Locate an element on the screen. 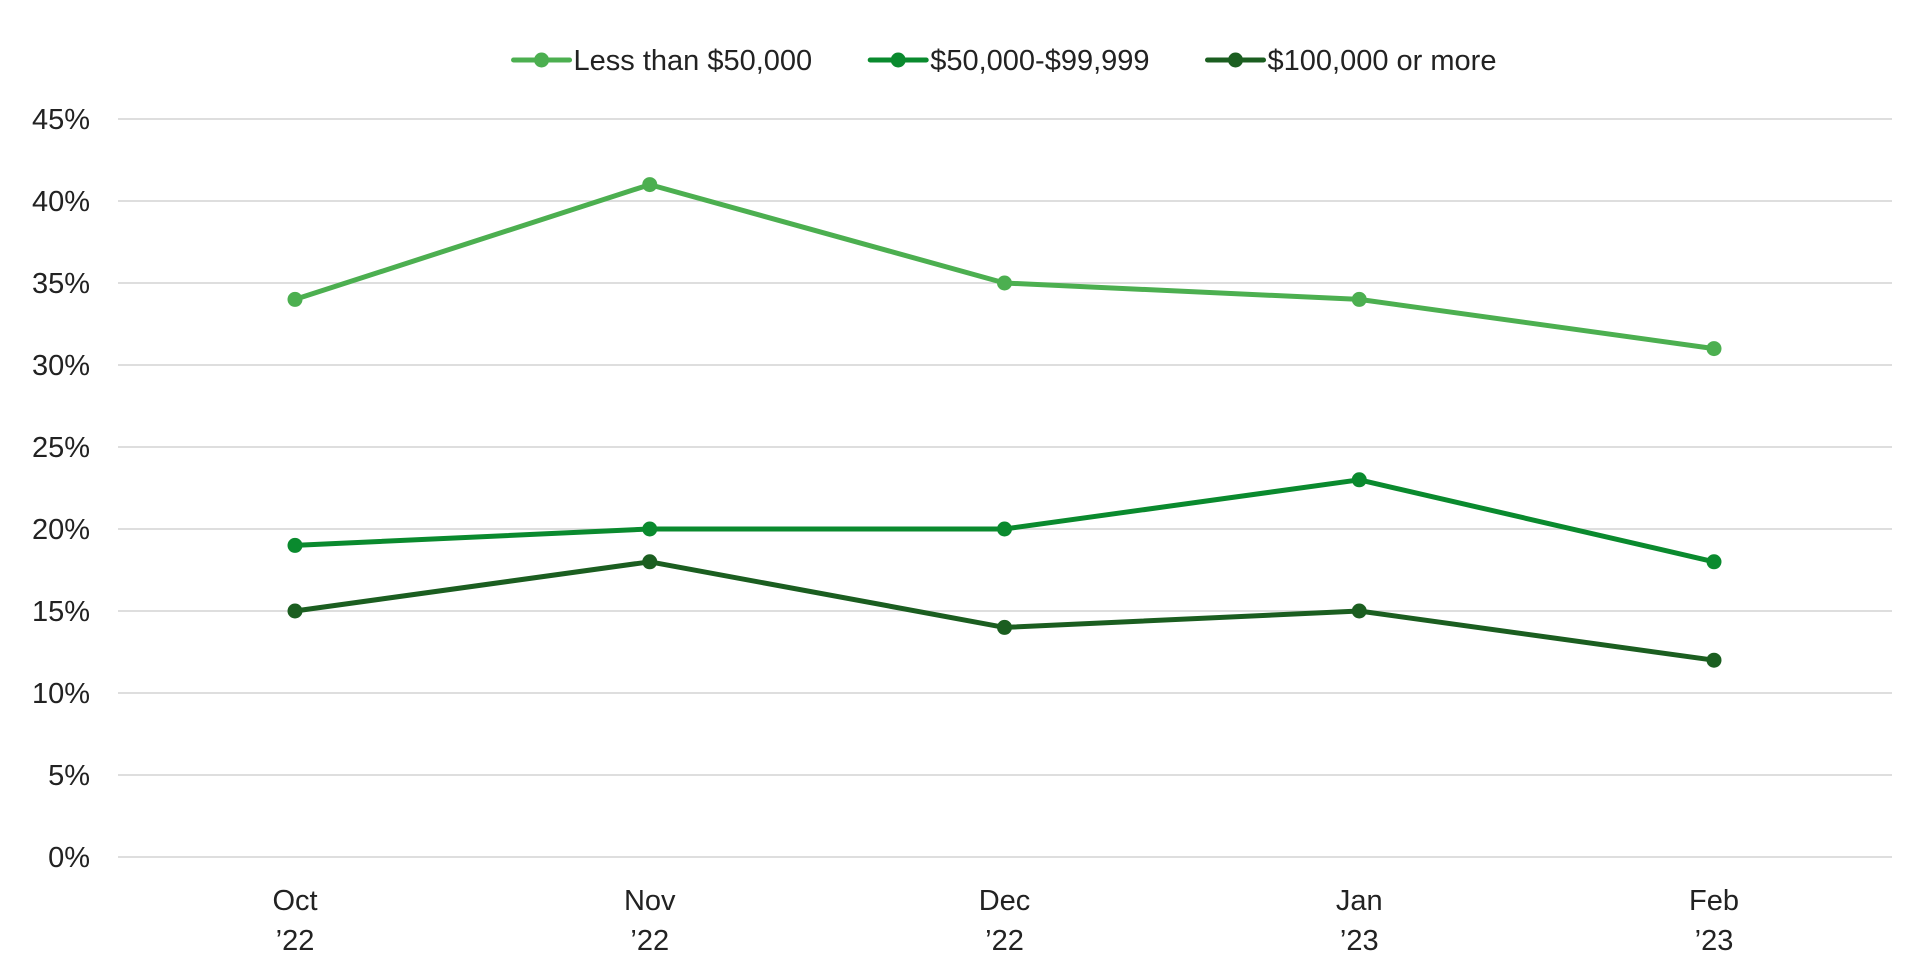 The image size is (1920, 960). legend-label-2: $100,000 or more is located at coordinates (1382, 61).